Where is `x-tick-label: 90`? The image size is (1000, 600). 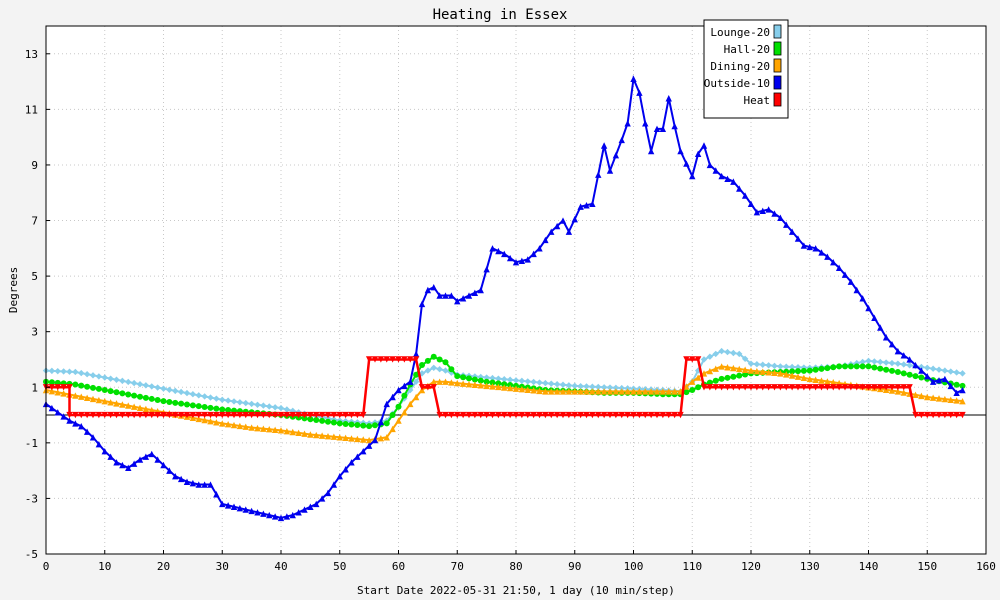
x-tick-label: 90 is located at coordinates (574, 566).